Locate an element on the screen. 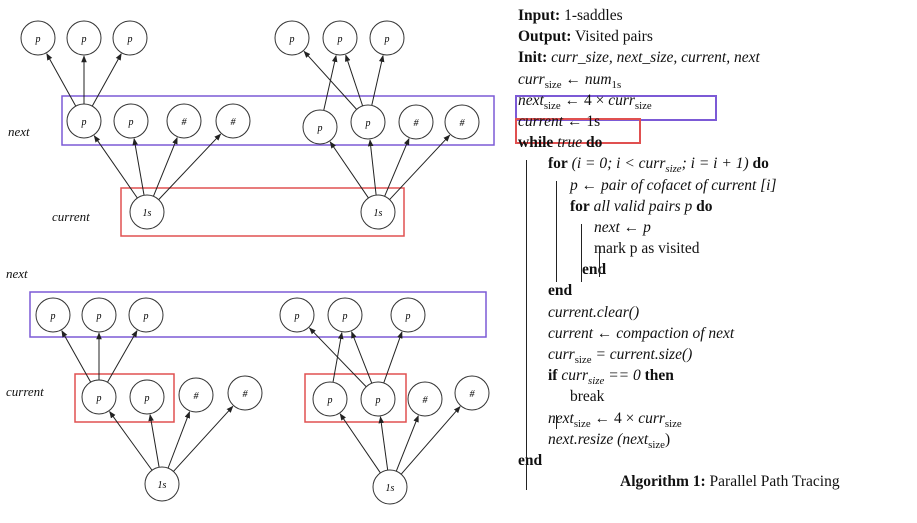 This screenshot has width=917, height=523. next-box-bottom is located at coordinates (258, 314).